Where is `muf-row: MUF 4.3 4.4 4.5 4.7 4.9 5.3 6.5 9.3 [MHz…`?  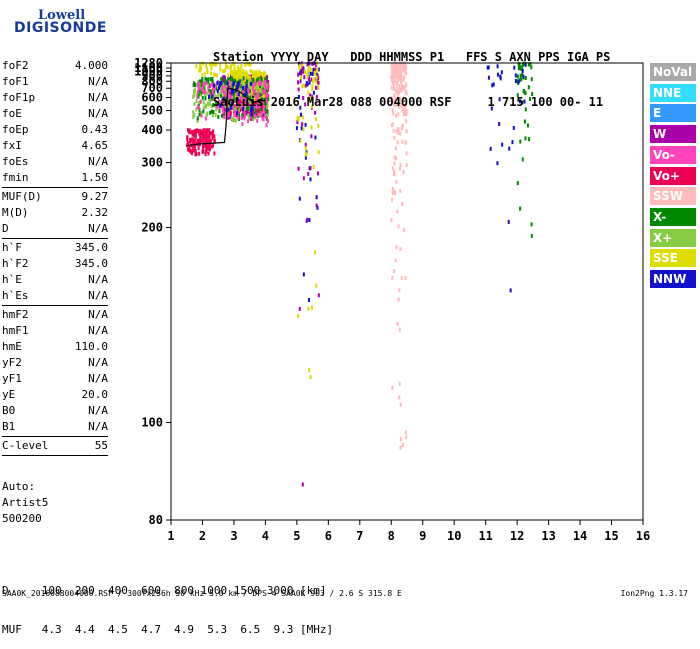
muf-row: MUF 4.3 4.4 4.5 4.7 4.9 5.3 6.5 9.3 [MHz… is located at coordinates (168, 629).